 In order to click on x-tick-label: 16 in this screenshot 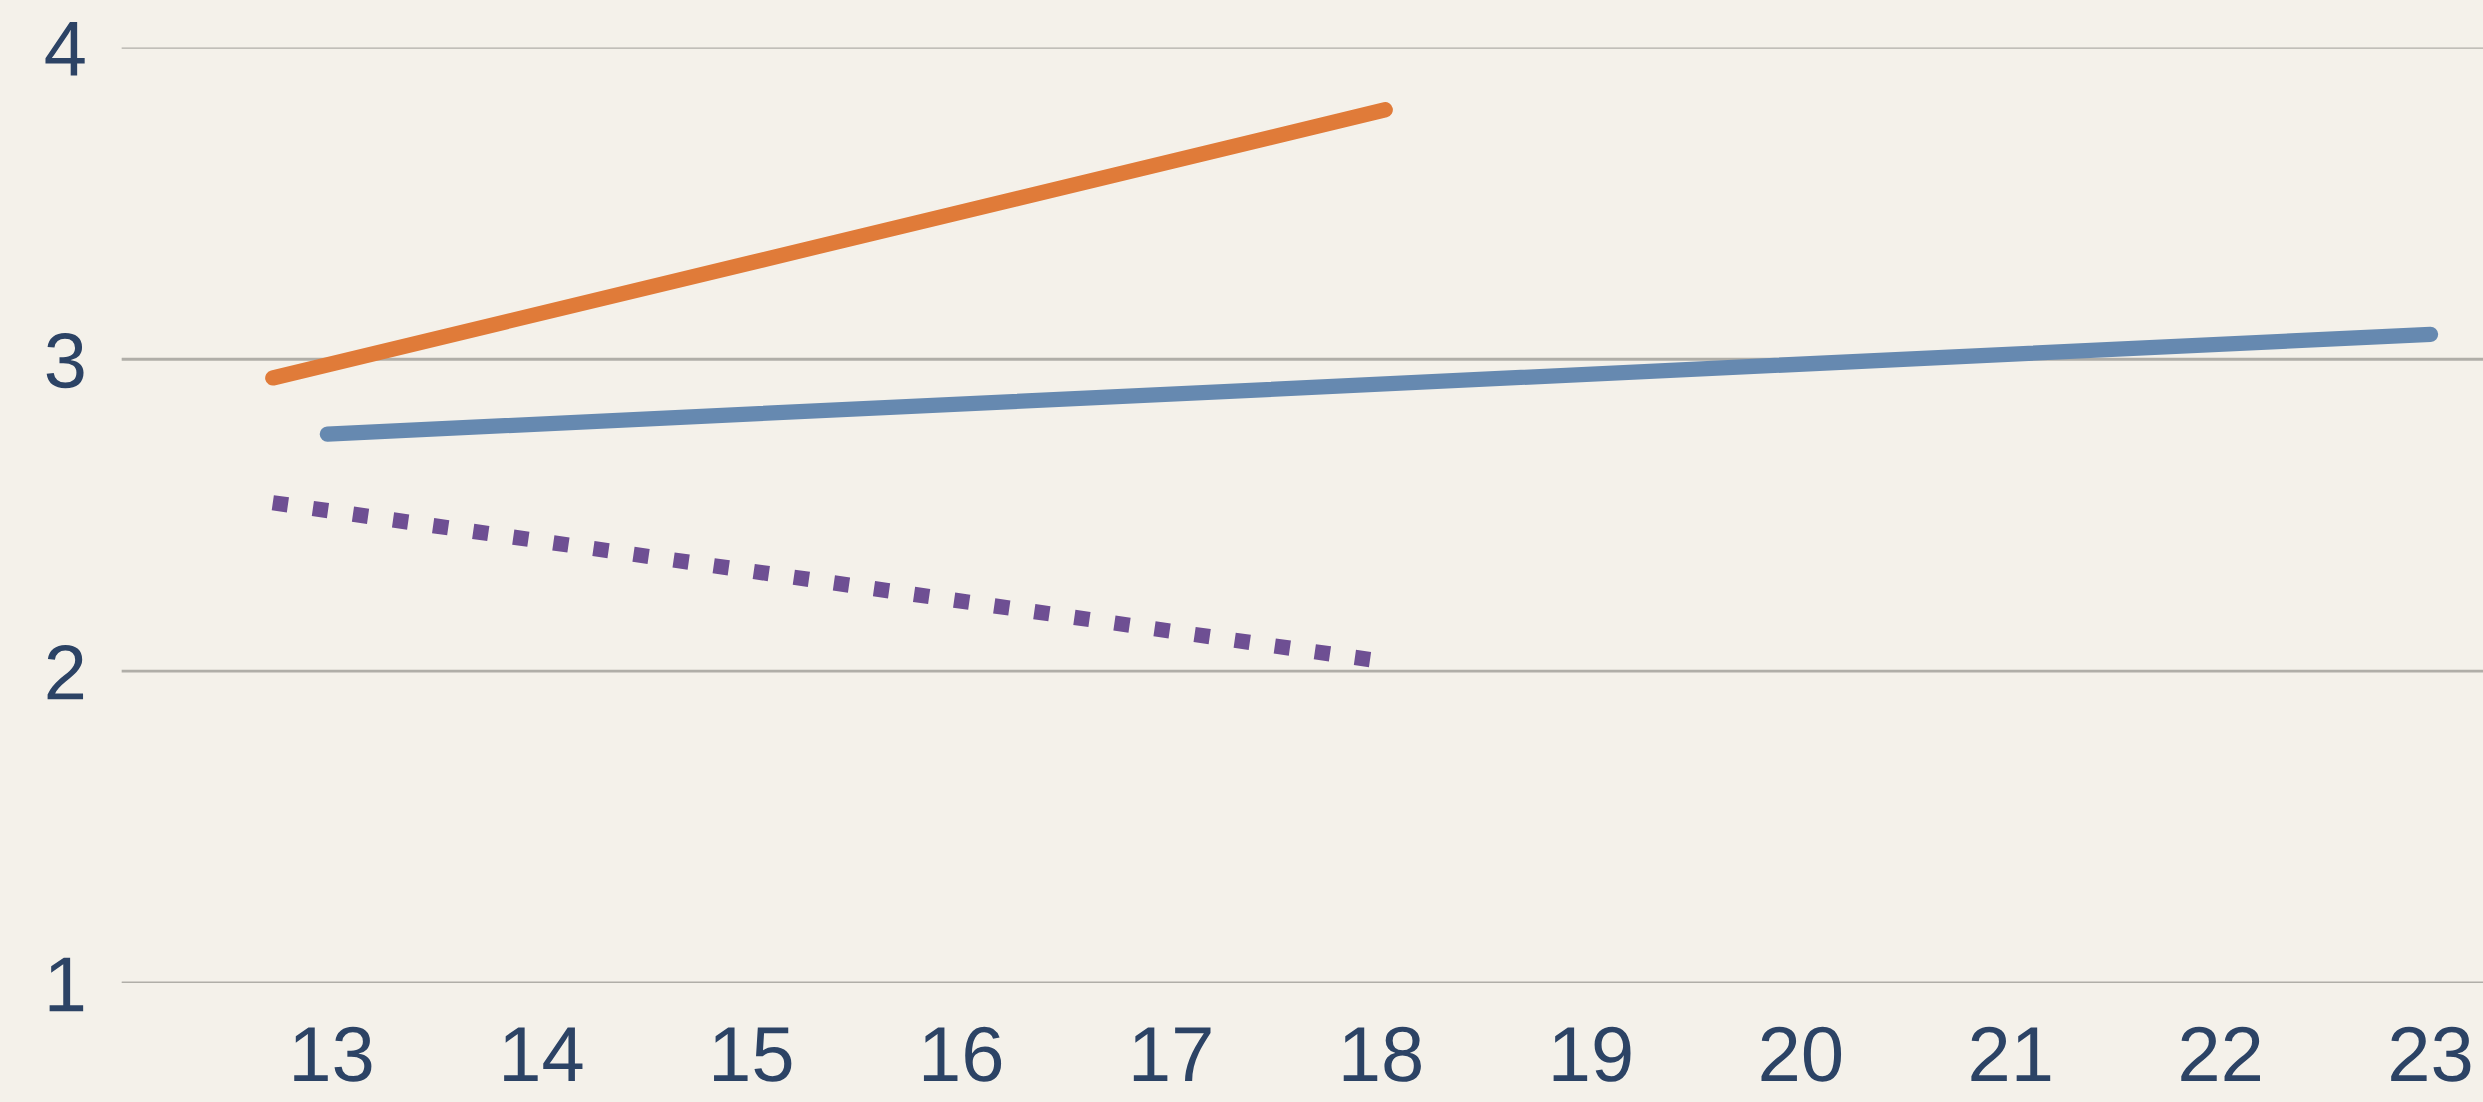, I will do `click(962, 1054)`.